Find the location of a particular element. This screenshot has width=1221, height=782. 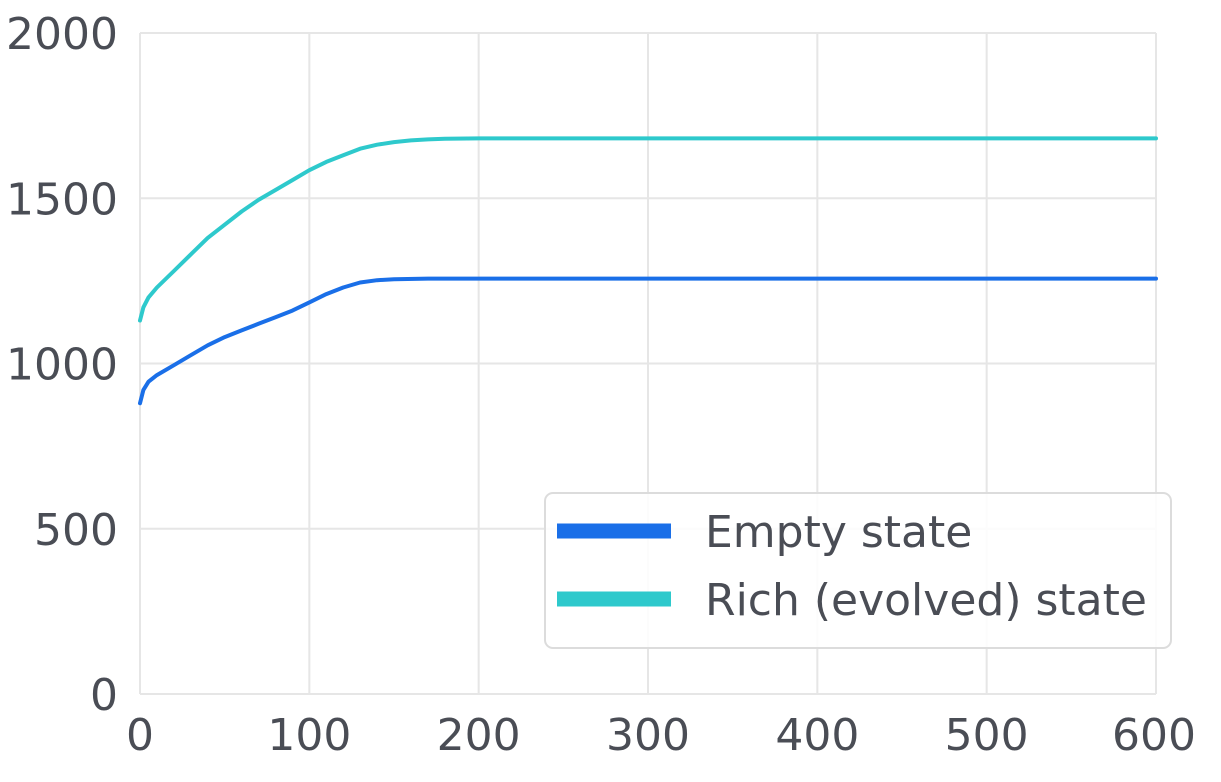

x-tick-label: 400 is located at coordinates (817, 735).